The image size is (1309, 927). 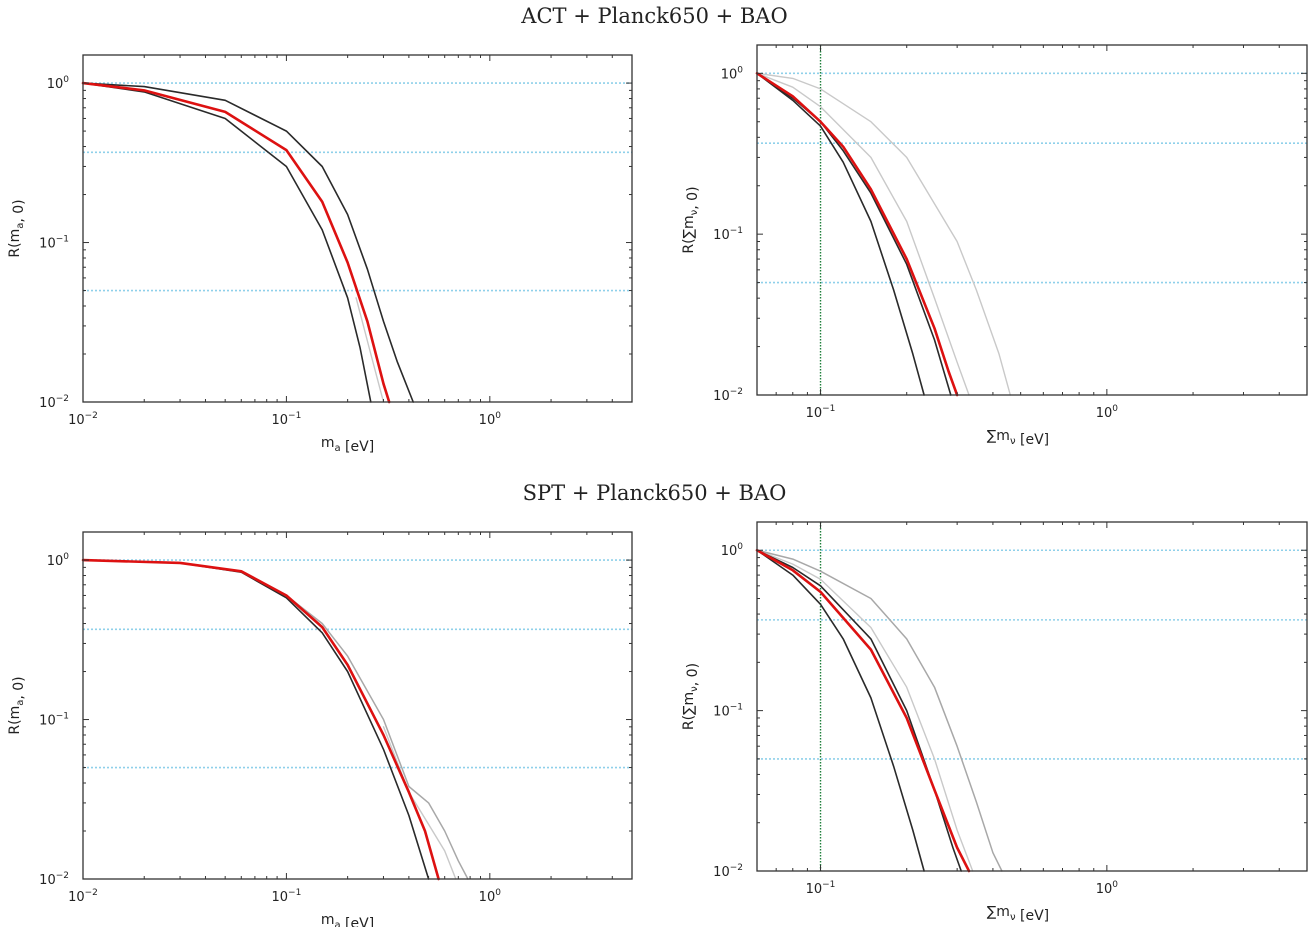 What do you see at coordinates (654, 493) in the screenshot?
I see `row-title-spt: SPT + Planck650 + BAO` at bounding box center [654, 493].